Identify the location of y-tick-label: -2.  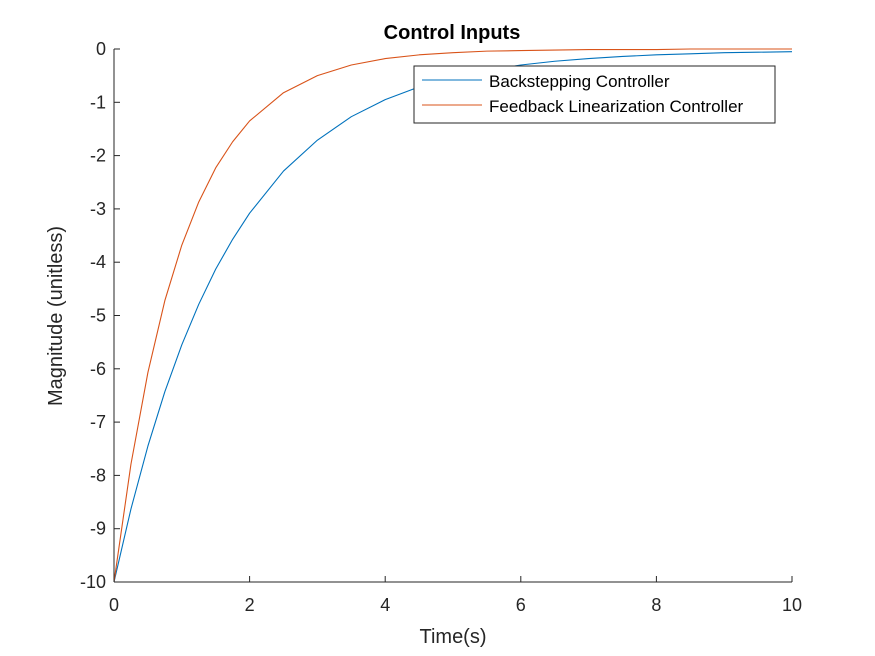
(98, 156).